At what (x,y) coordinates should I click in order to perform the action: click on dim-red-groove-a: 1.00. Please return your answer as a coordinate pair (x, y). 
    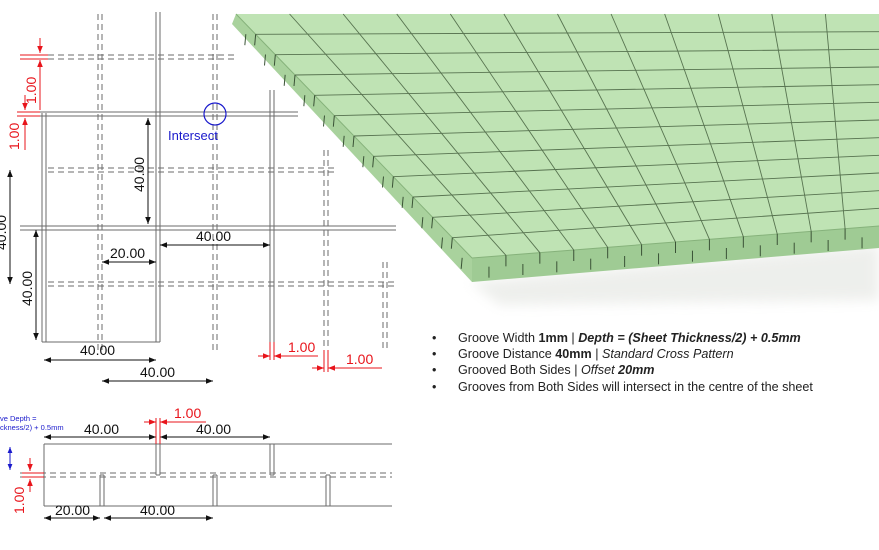
    Looking at the image, I should click on (301, 347).